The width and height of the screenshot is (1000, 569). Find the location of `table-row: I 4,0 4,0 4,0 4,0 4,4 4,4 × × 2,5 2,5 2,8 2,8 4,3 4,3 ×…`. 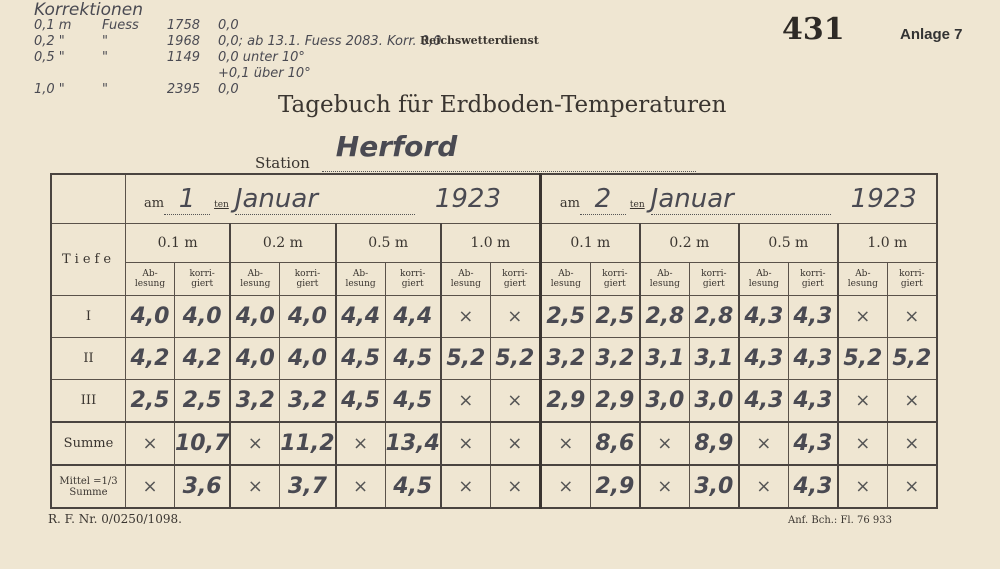

table-row: I 4,0 4,0 4,0 4,0 4,4 4,4 × × 2,5 2,5 2,8 2,8 4,3 4,3 ×… is located at coordinates (494, 316).